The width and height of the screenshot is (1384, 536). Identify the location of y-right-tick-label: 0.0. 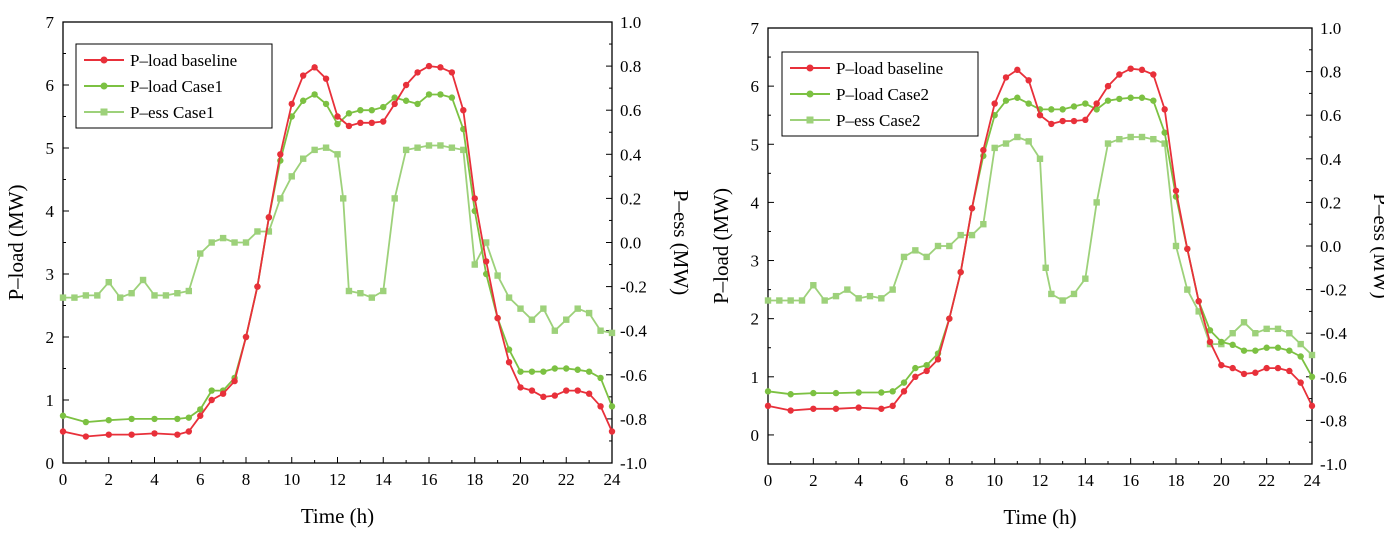
(1330, 246).